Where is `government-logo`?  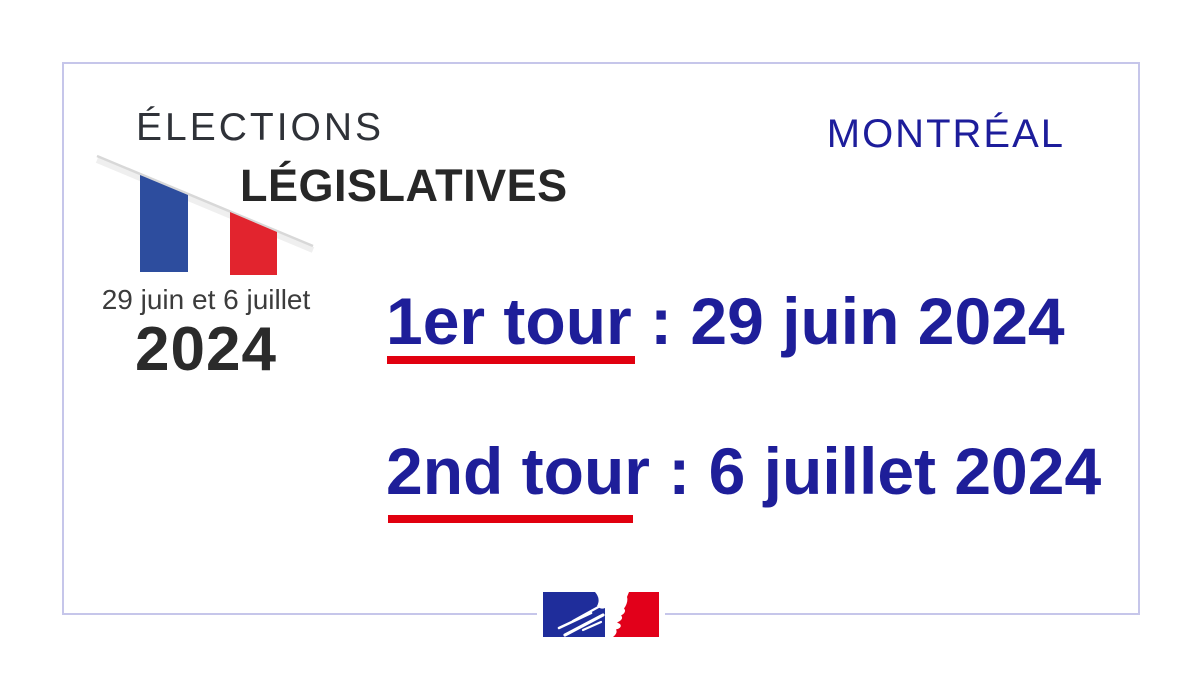 government-logo is located at coordinates (601, 614).